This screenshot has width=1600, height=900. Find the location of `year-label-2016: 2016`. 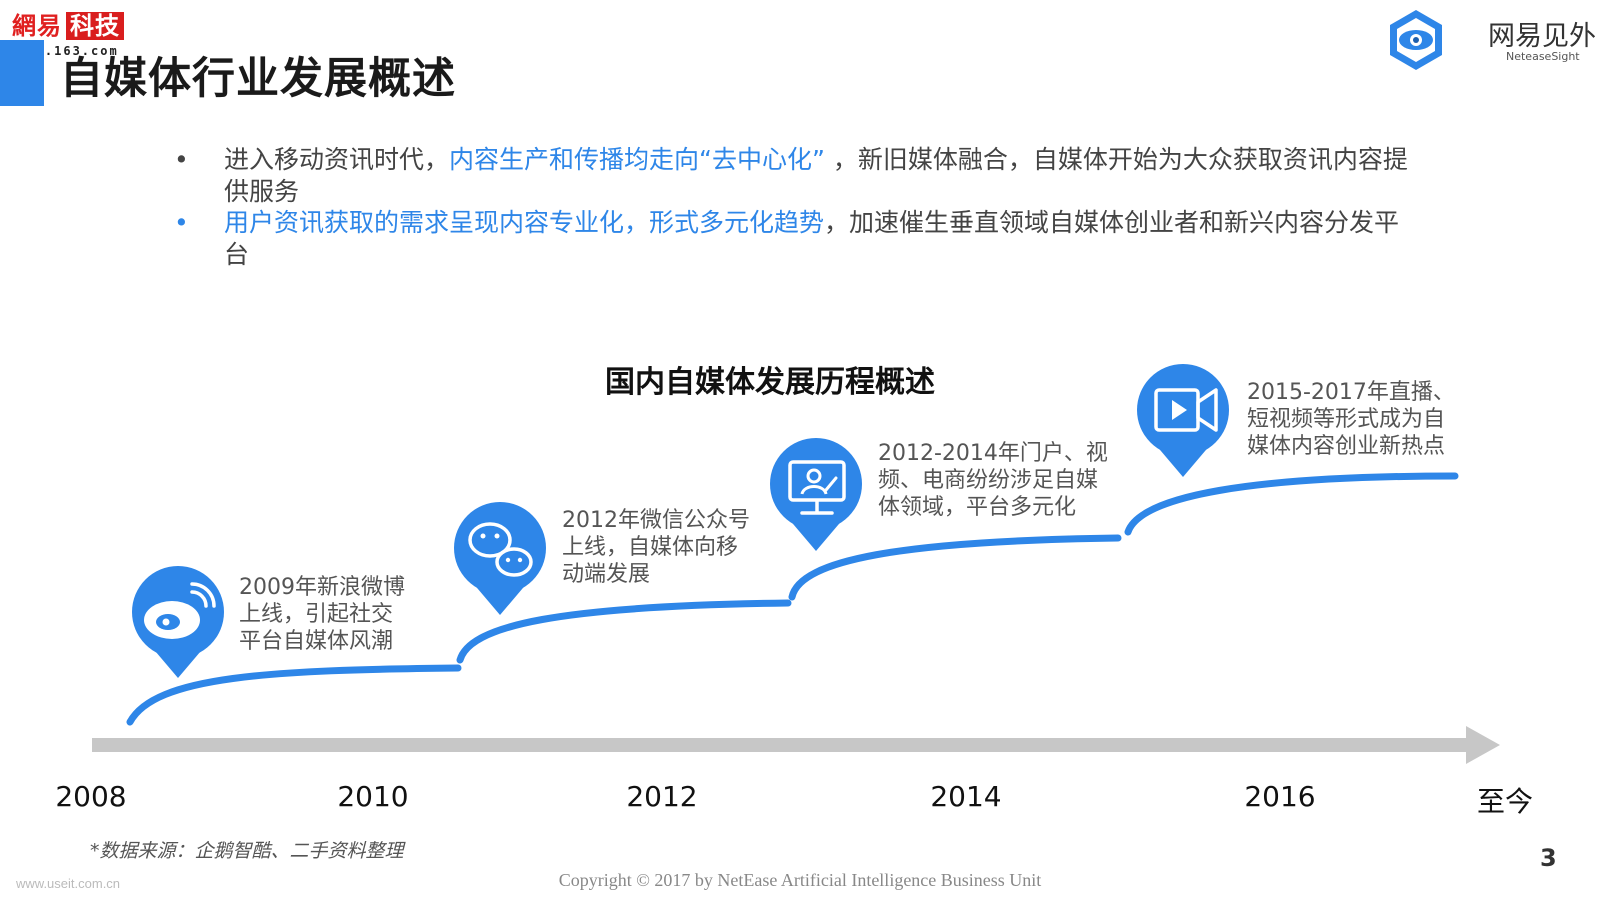

year-label-2016: 2016 is located at coordinates (1280, 796).